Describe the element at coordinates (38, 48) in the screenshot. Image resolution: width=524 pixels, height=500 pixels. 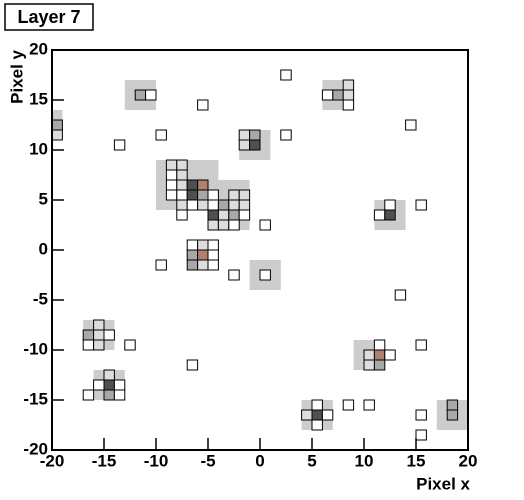
I see `y-tick-label: 20` at that location.